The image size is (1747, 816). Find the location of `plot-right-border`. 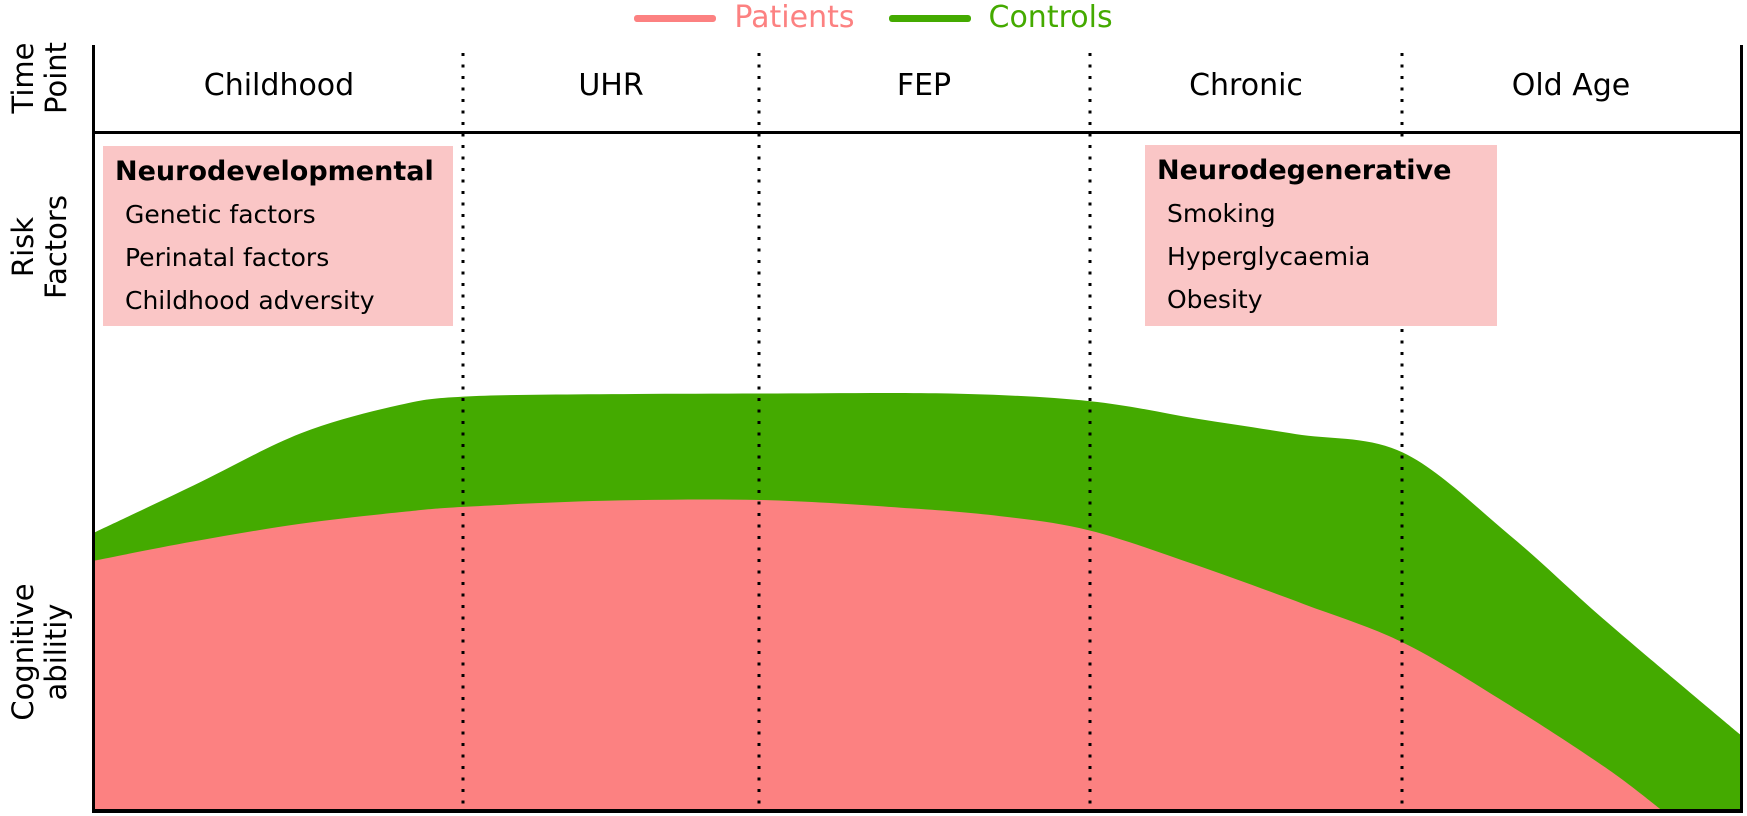

plot-right-border is located at coordinates (1741, 429).